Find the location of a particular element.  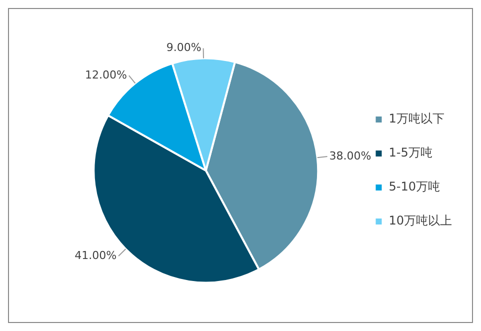

data-label: 41.00% is located at coordinates (95, 255).